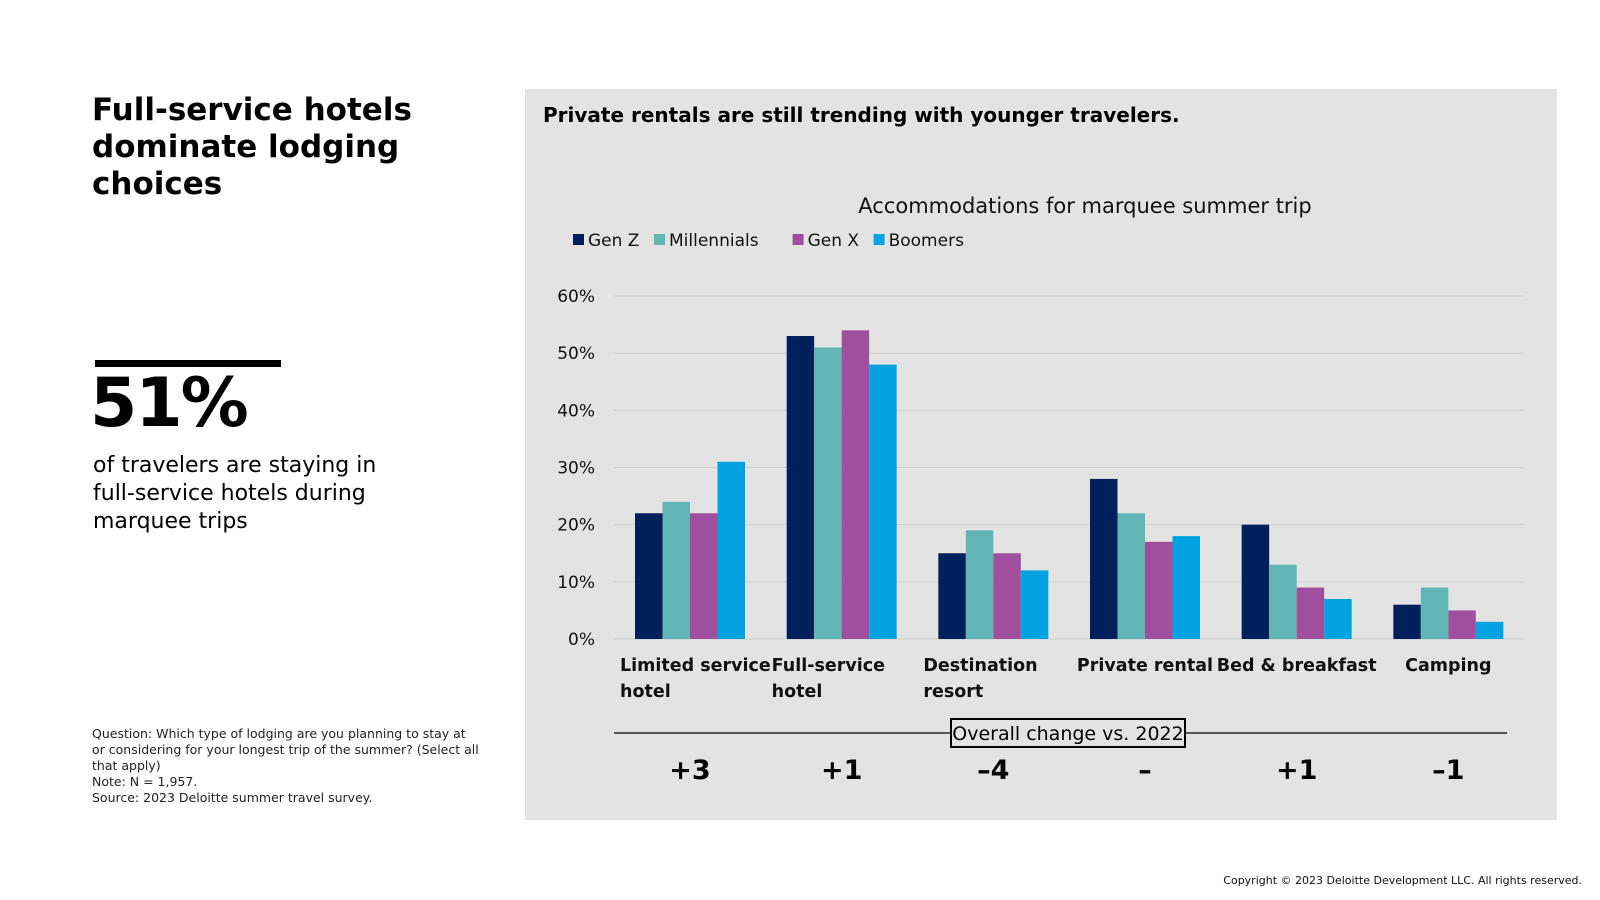 Image resolution: width=1600 pixels, height=900 pixels. Describe the element at coordinates (834, 241) in the screenshot. I see `legend-label-2: Gen X` at that location.